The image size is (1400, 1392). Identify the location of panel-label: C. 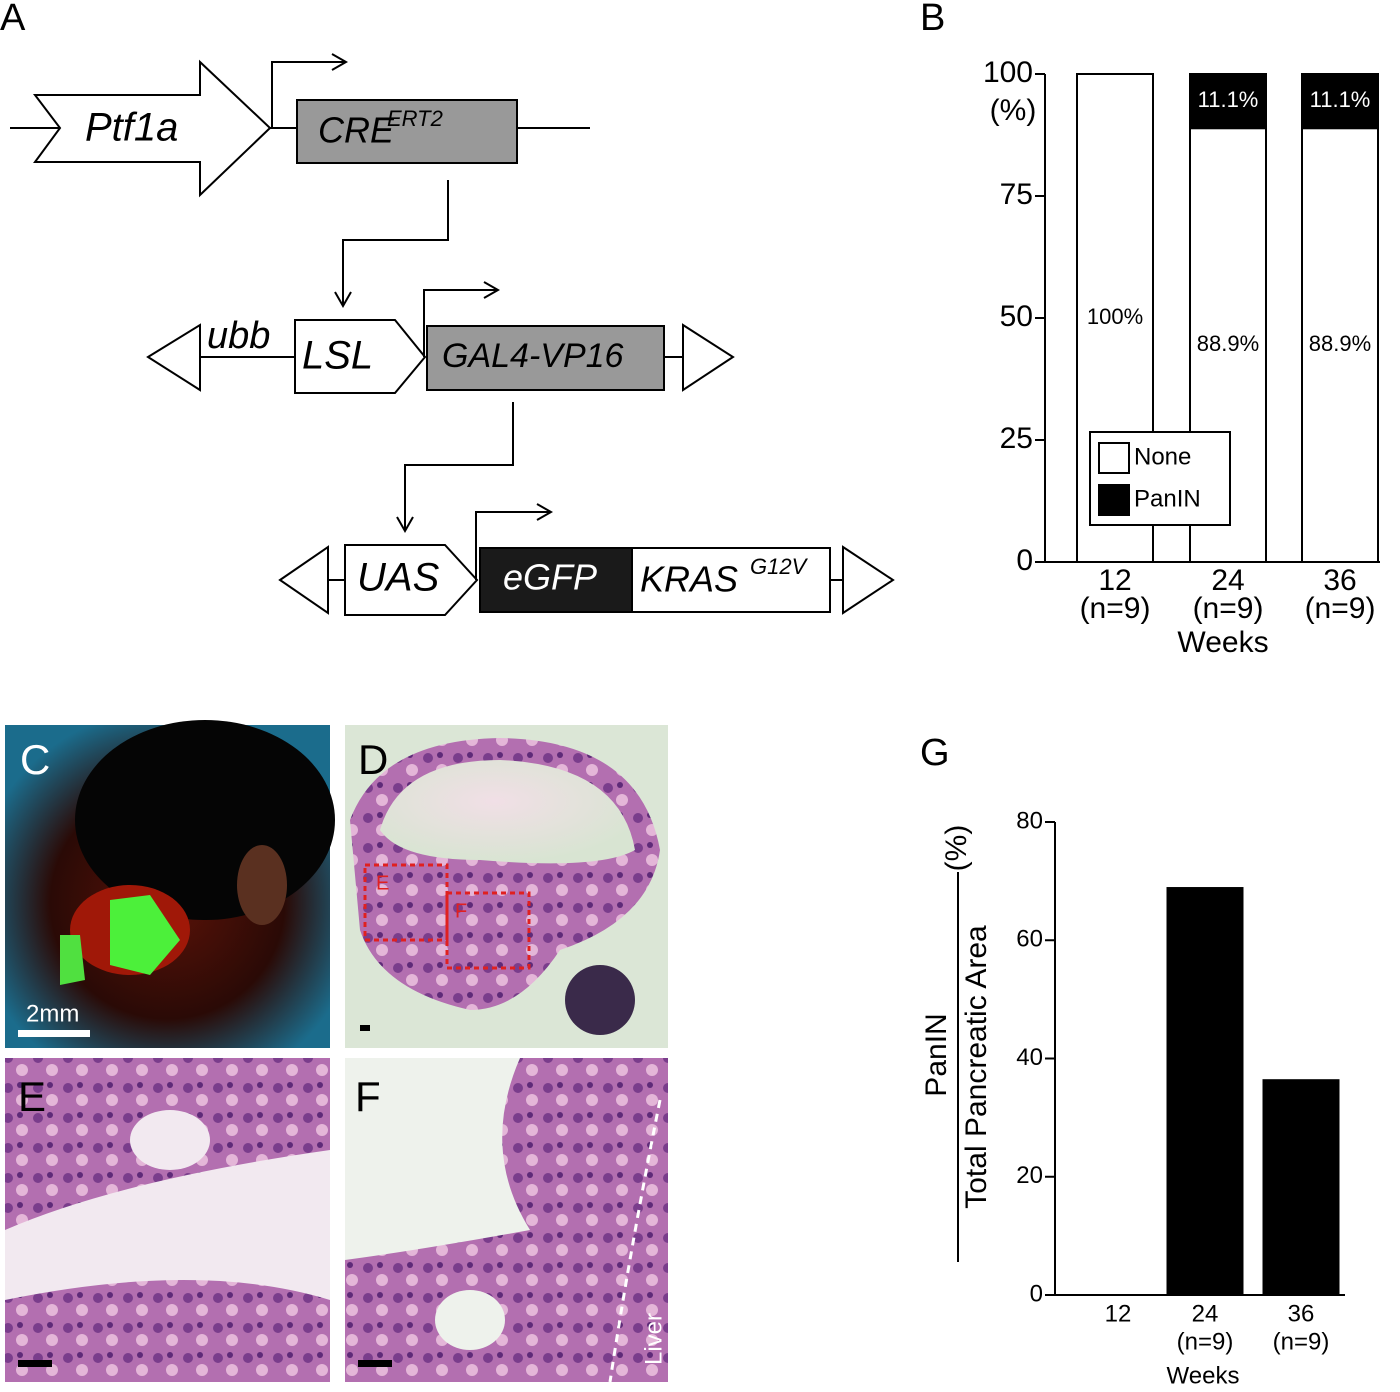
(35, 759).